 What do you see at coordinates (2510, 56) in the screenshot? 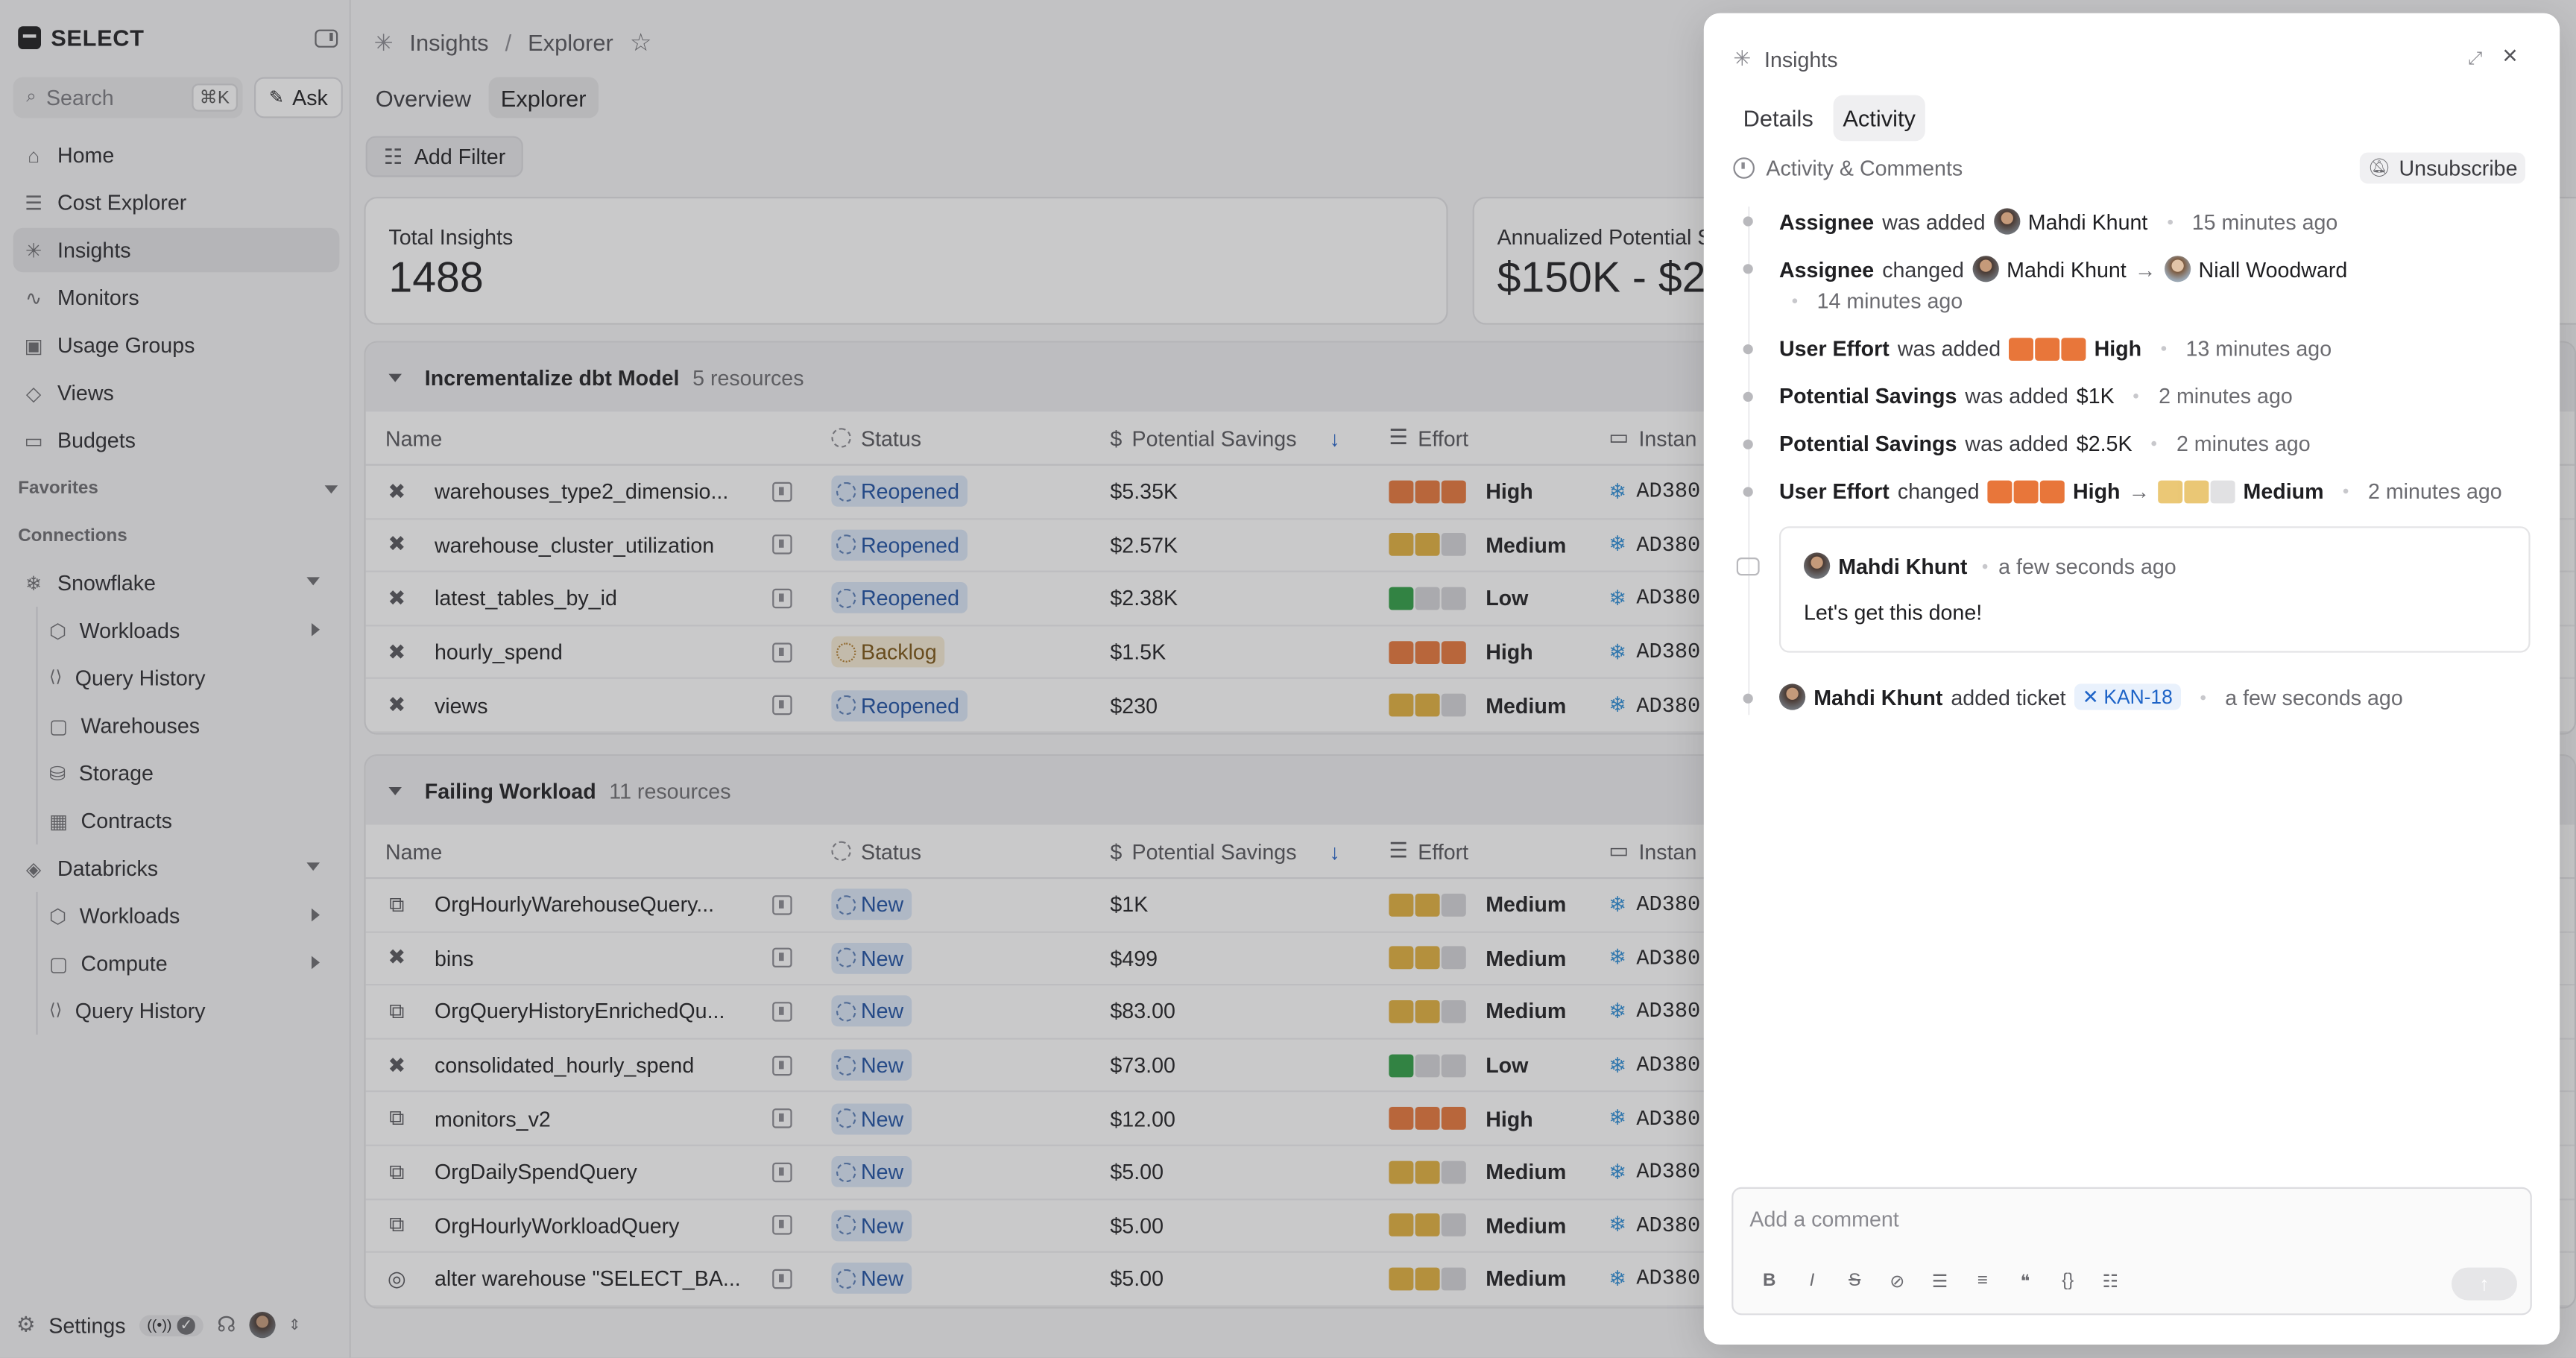
I see `close-icon: ×` at bounding box center [2510, 56].